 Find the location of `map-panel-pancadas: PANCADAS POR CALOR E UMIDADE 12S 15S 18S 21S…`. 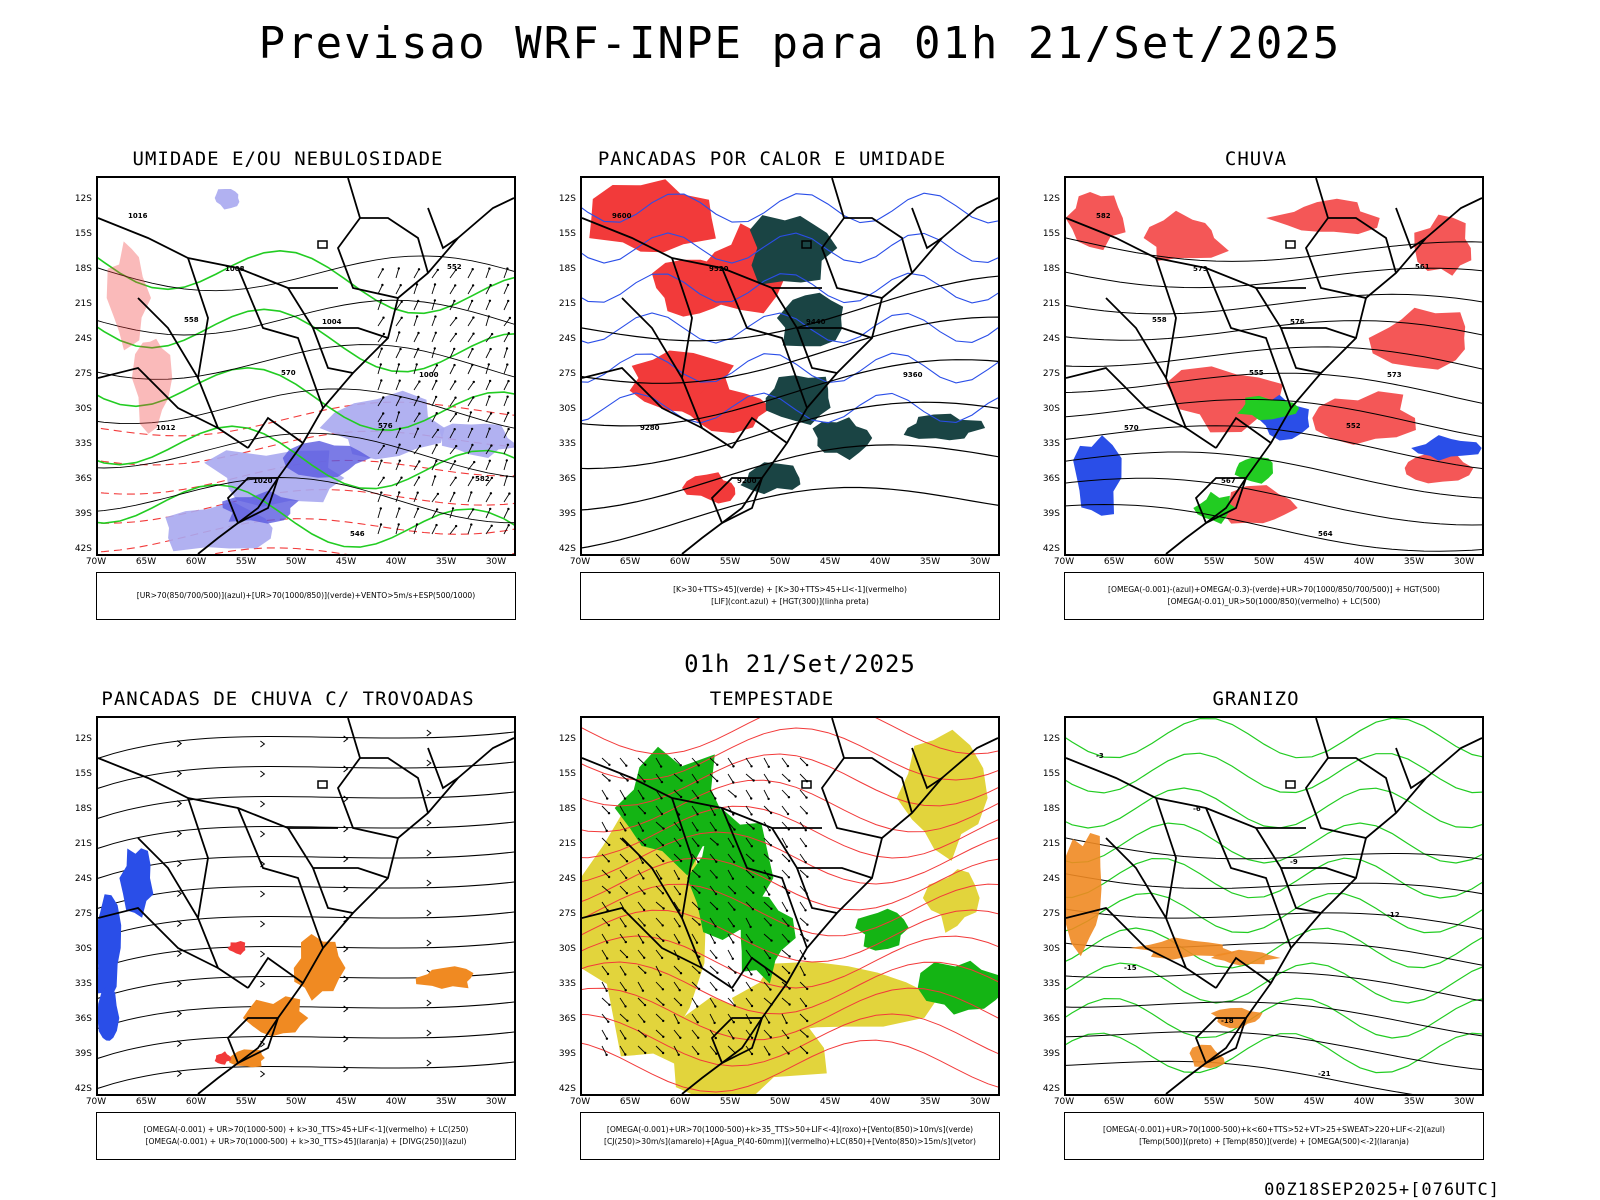

map-panel-pancadas: PANCADAS POR CALOR E UMIDADE 12S 15S 18S 21S… is located at coordinates (772, 393).